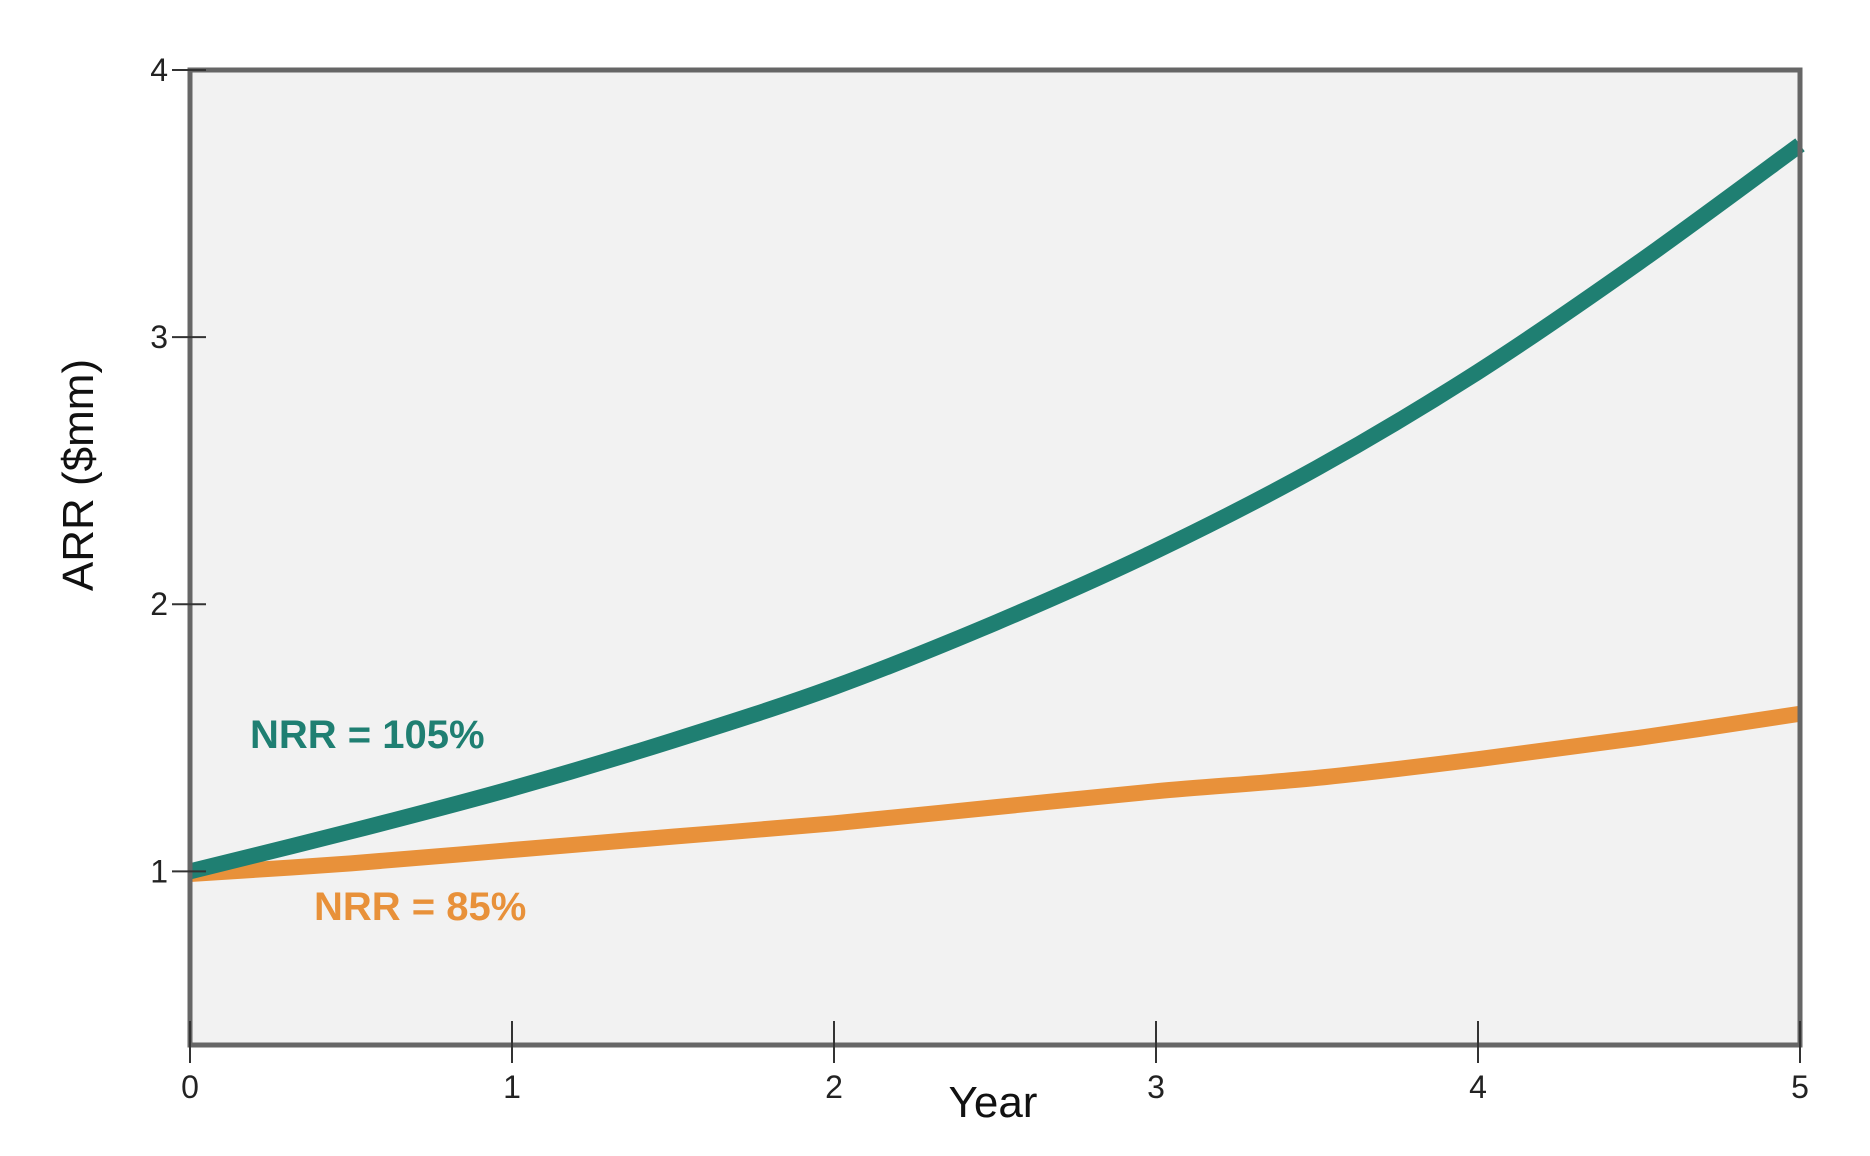  What do you see at coordinates (367, 735) in the screenshot?
I see `series-label-nrr-105: NRR = 105%` at bounding box center [367, 735].